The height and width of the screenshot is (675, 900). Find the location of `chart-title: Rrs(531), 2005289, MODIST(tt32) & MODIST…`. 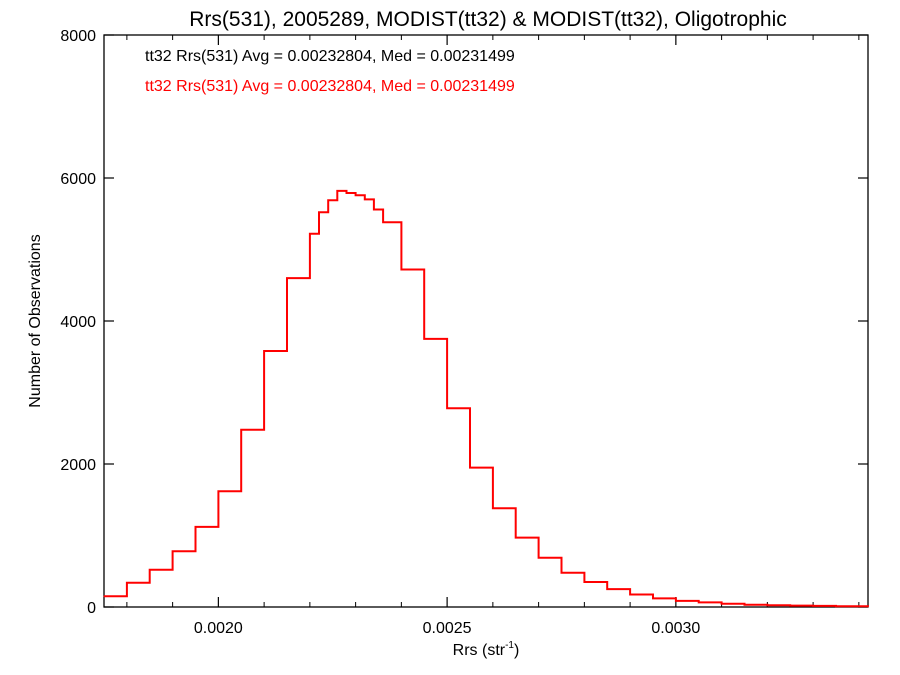

chart-title: Rrs(531), 2005289, MODIST(tt32) & MODIST… is located at coordinates (488, 19).